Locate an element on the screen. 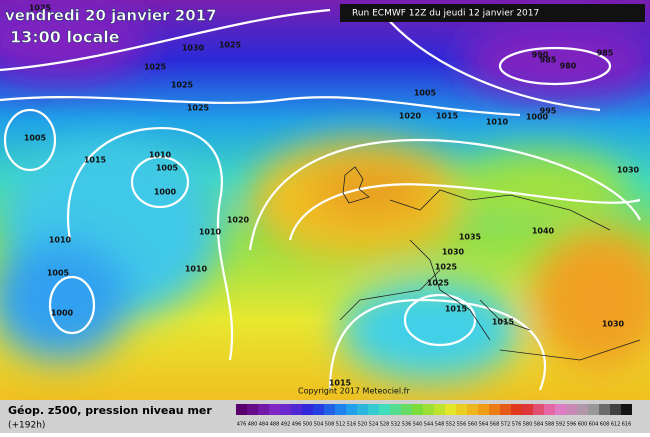 The image size is (650, 437). scale-label: 608 is located at coordinates (605, 425).